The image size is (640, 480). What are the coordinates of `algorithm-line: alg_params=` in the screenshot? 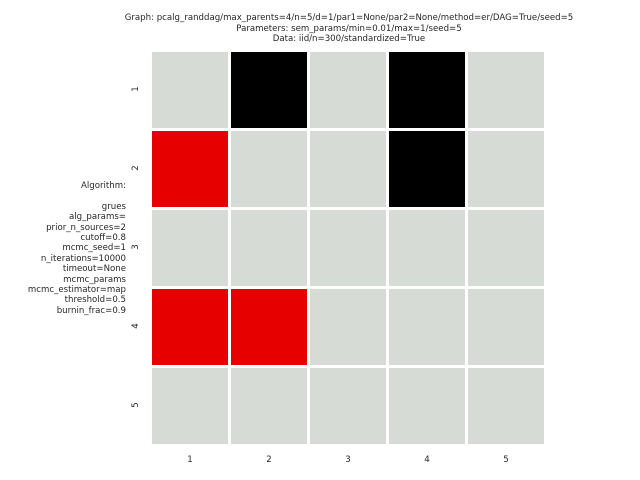 It's located at (97, 217).